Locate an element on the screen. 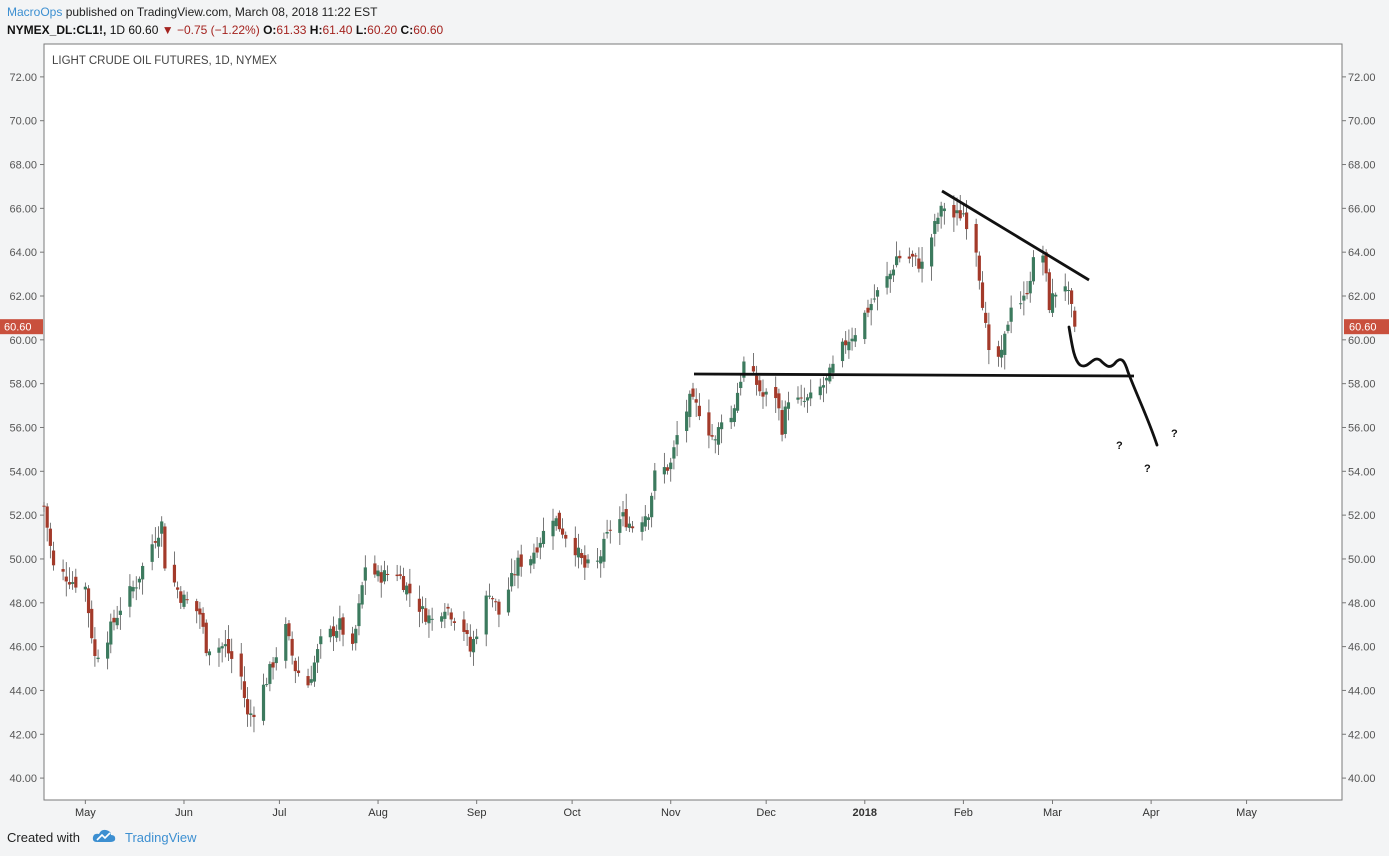 This screenshot has width=1389, height=856. y-tick-label: 46.00 is located at coordinates (23, 648).